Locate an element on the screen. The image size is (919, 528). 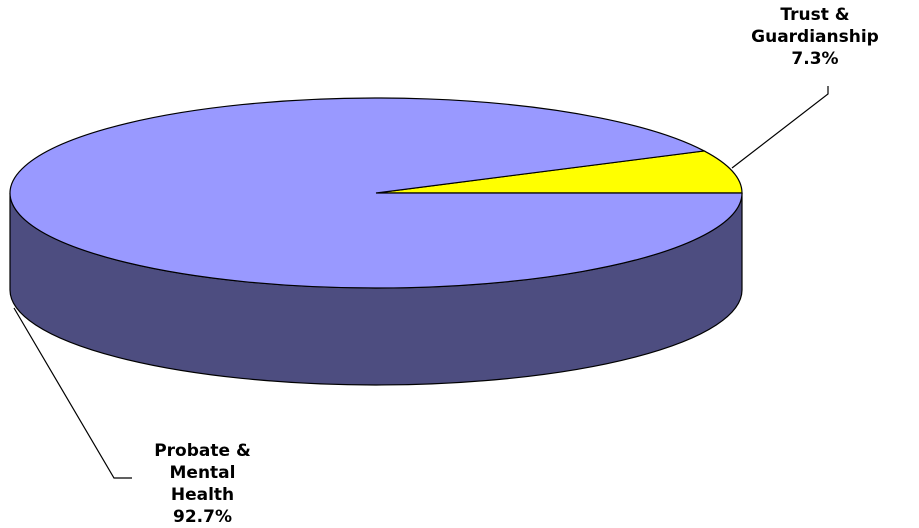
slice-label-name: Trust & Guardianship is located at coordinates (815, 26).